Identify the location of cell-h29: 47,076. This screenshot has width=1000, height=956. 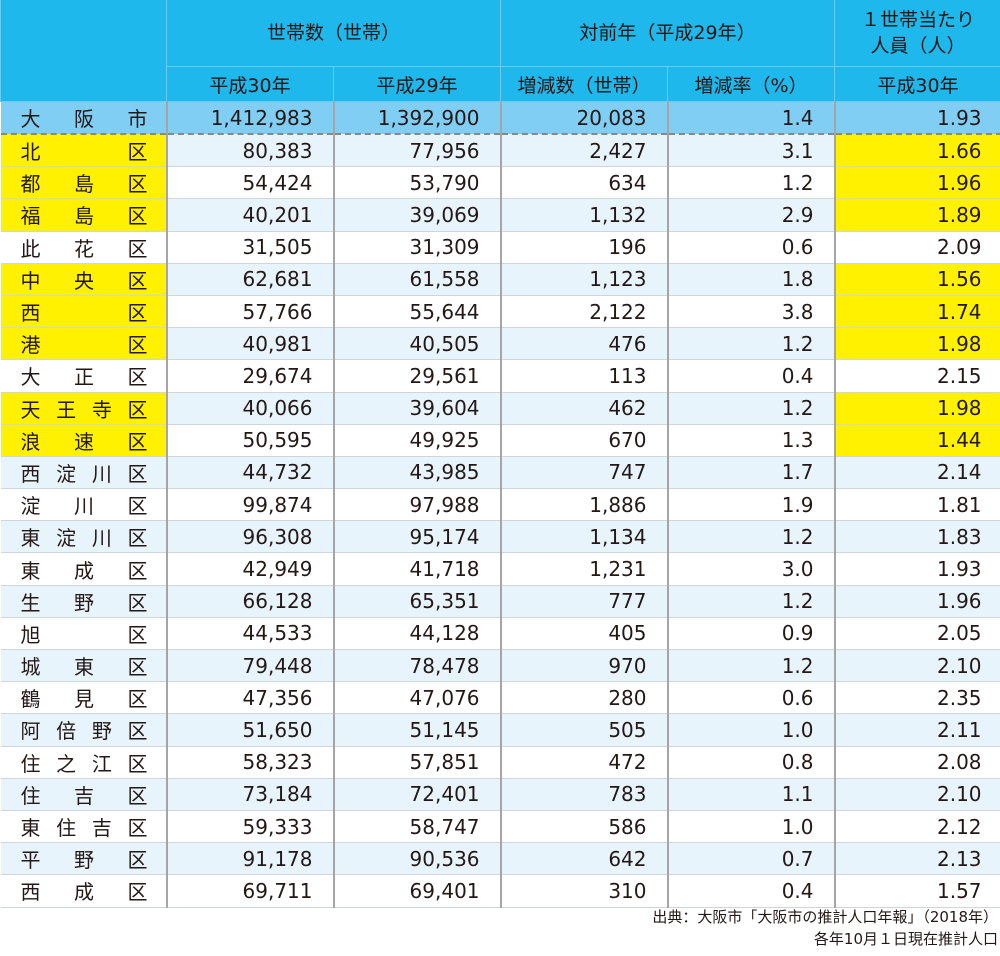
(416, 698).